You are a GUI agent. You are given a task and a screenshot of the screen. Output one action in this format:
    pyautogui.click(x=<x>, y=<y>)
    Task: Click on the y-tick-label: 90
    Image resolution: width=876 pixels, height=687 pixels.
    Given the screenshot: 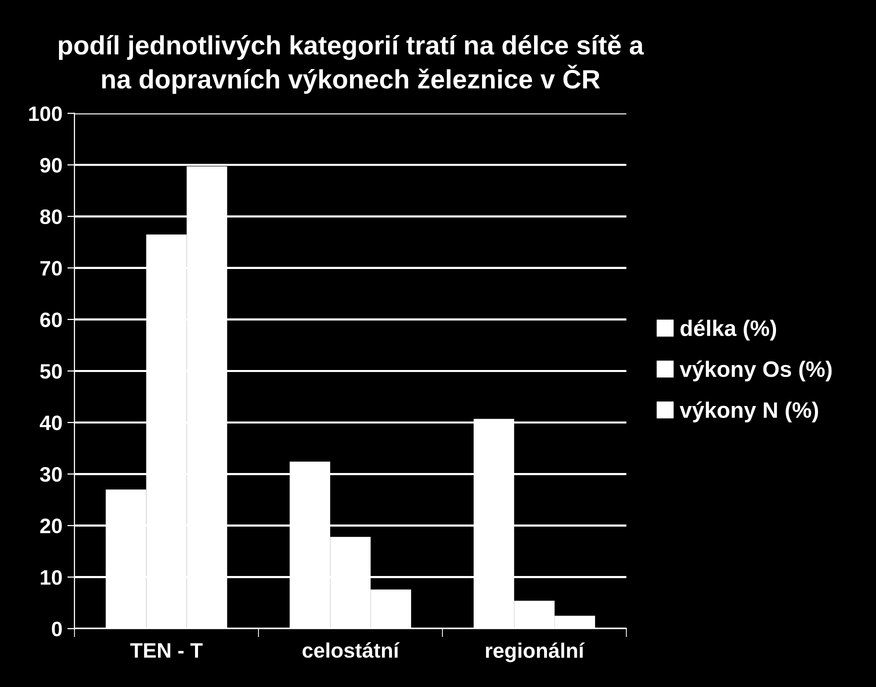 What is the action you would take?
    pyautogui.click(x=51, y=165)
    